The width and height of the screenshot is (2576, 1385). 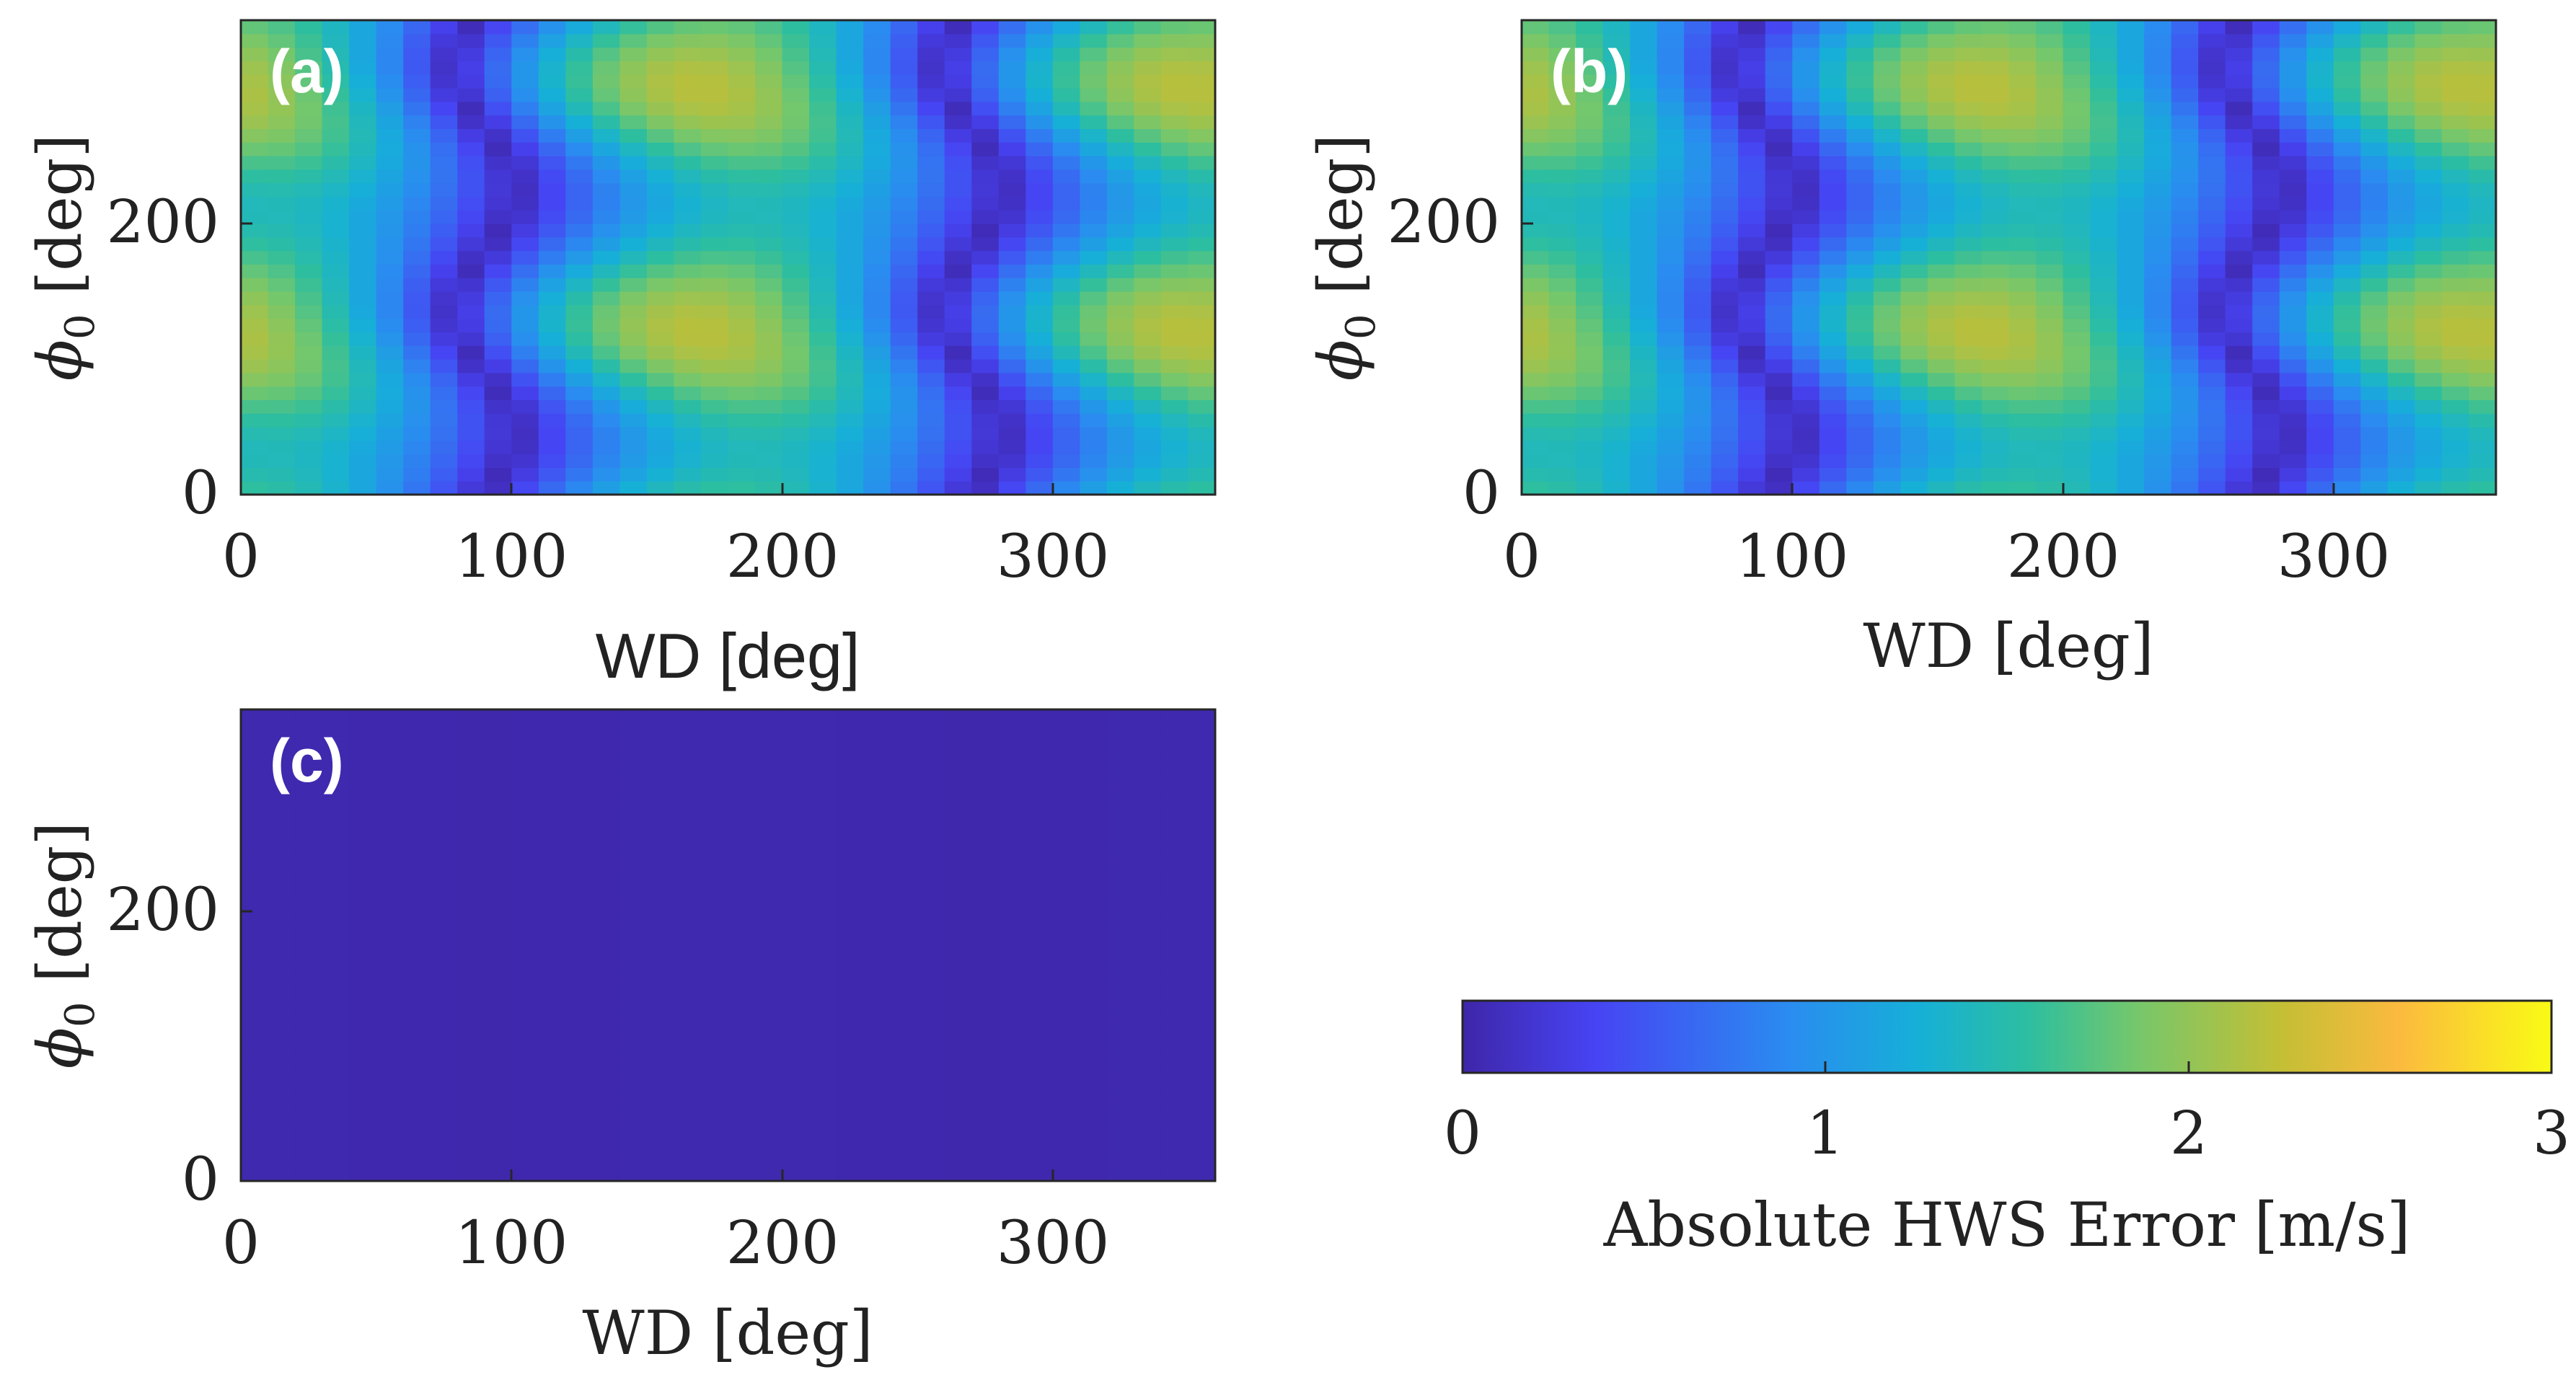 What do you see at coordinates (2063, 557) in the screenshot?
I see `x-tick-label: 200` at bounding box center [2063, 557].